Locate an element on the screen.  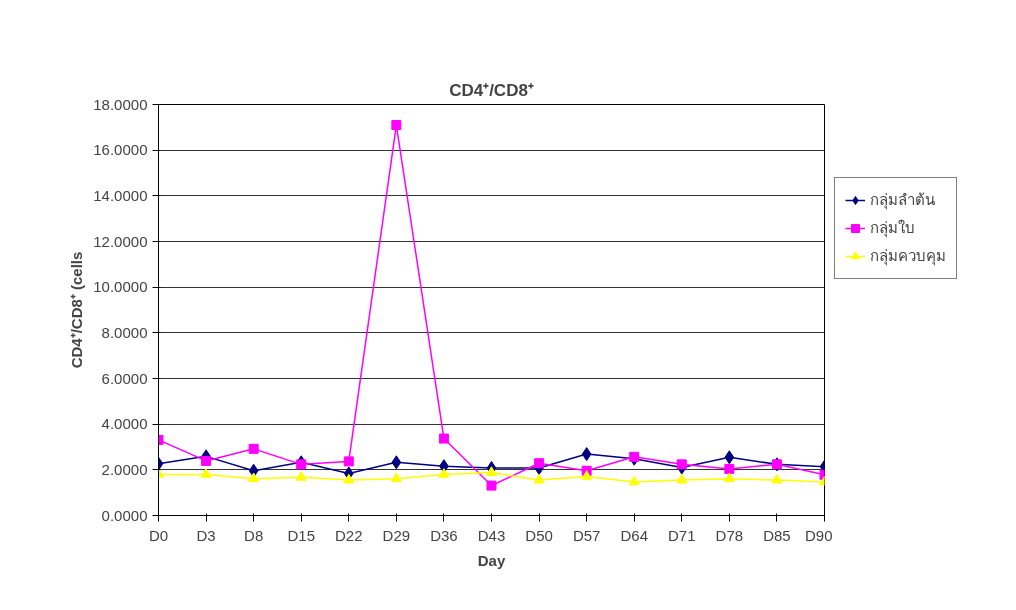
x-tick-label: D78 is located at coordinates (729, 535).